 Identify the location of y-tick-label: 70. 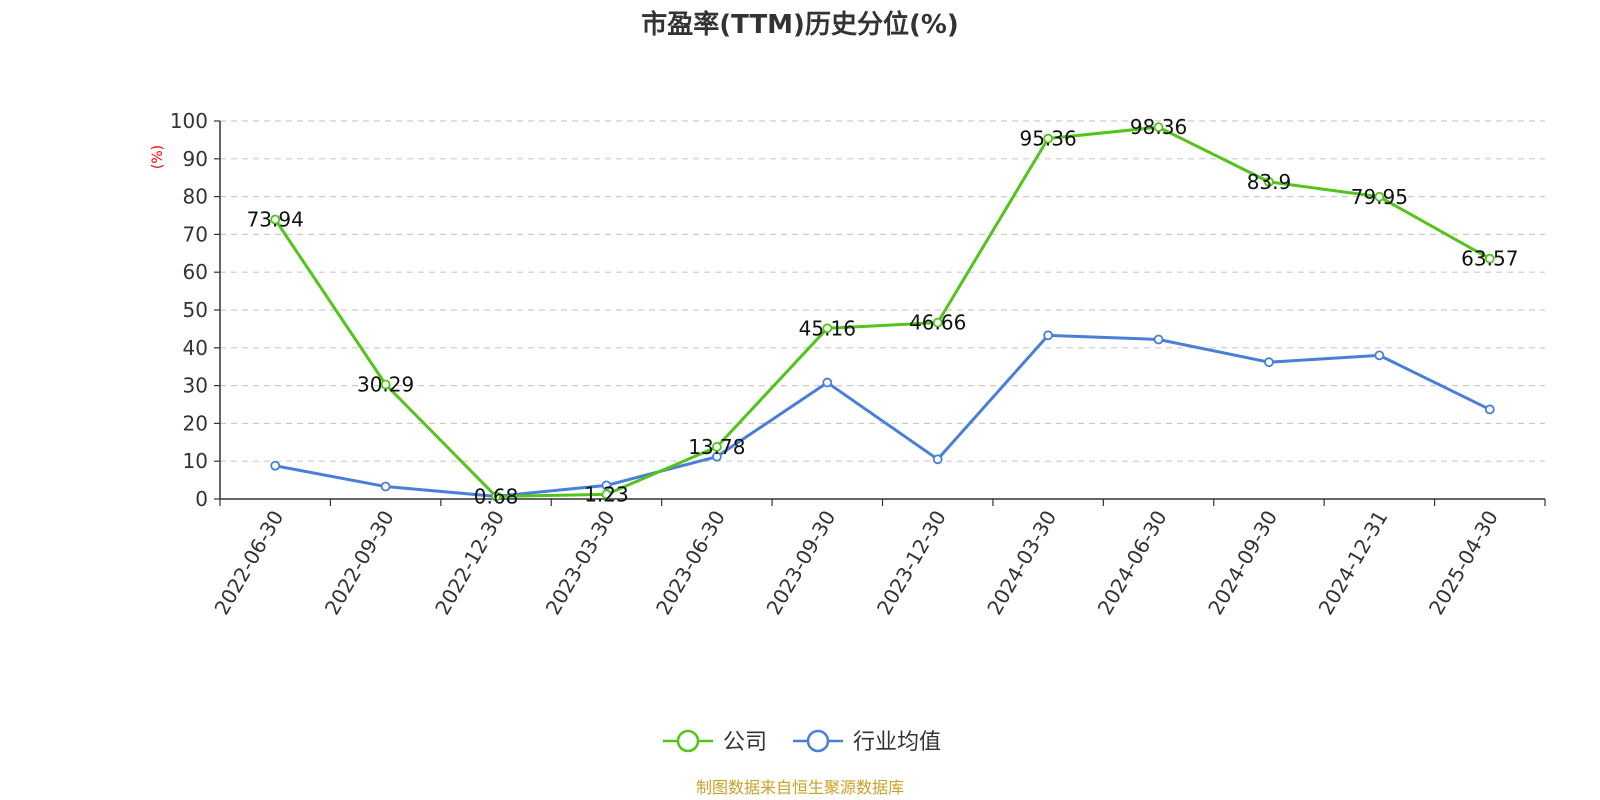
(195, 234).